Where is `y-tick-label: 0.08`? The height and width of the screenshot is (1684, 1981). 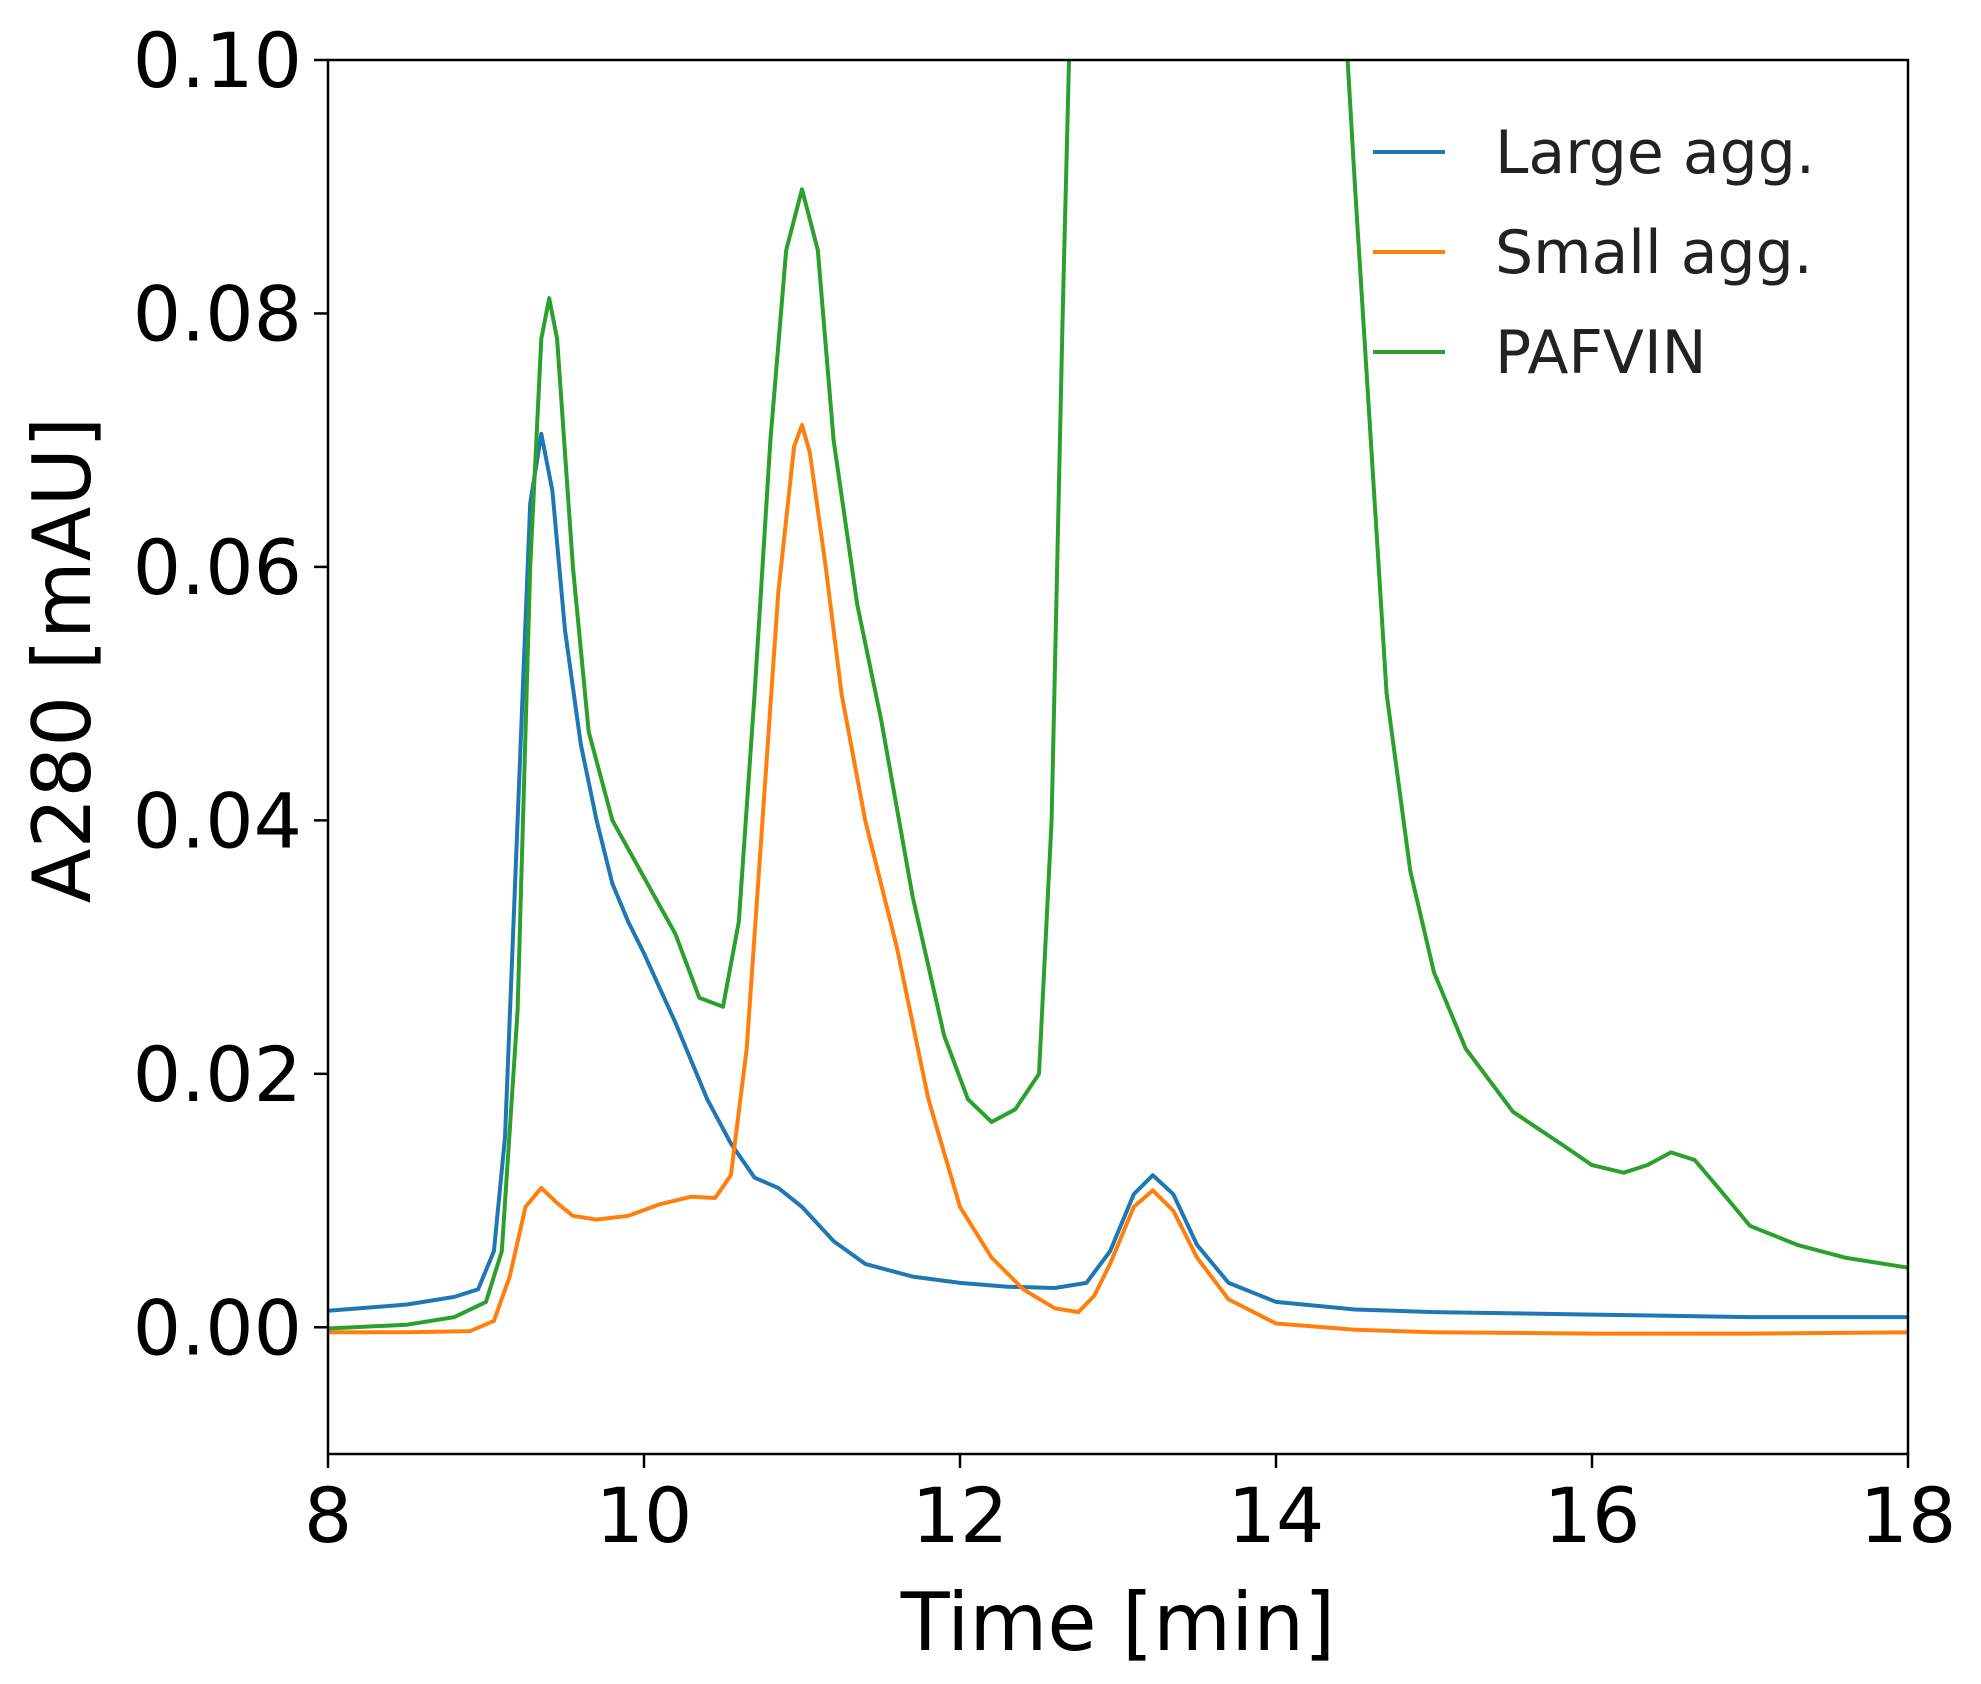 y-tick-label: 0.08 is located at coordinates (217, 313).